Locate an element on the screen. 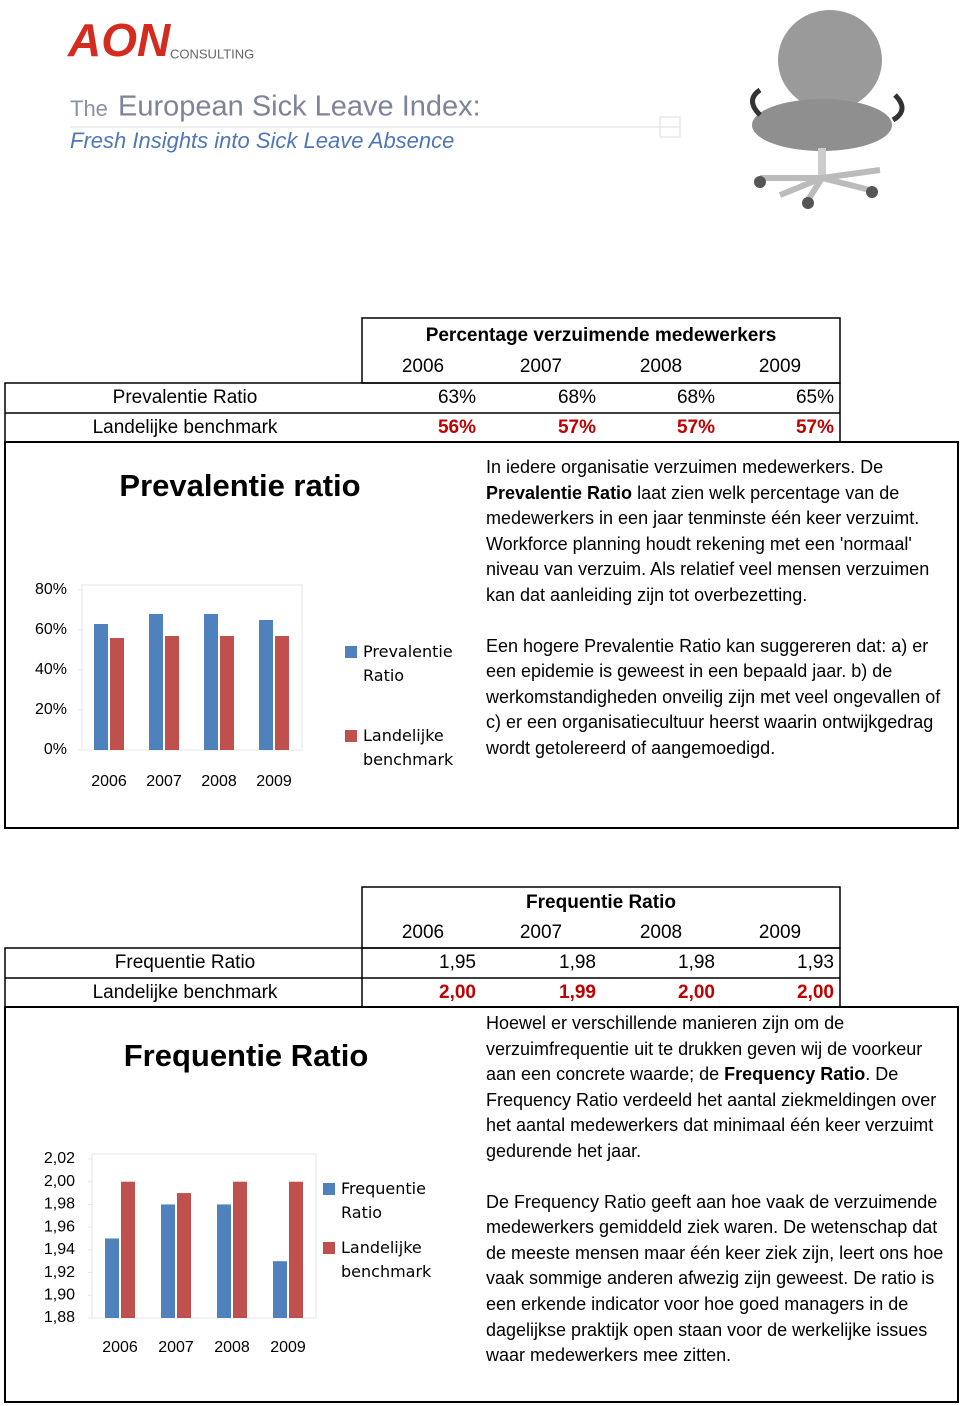 The image size is (960, 1406). y-tick-label: 1,98 is located at coordinates (59, 1204).